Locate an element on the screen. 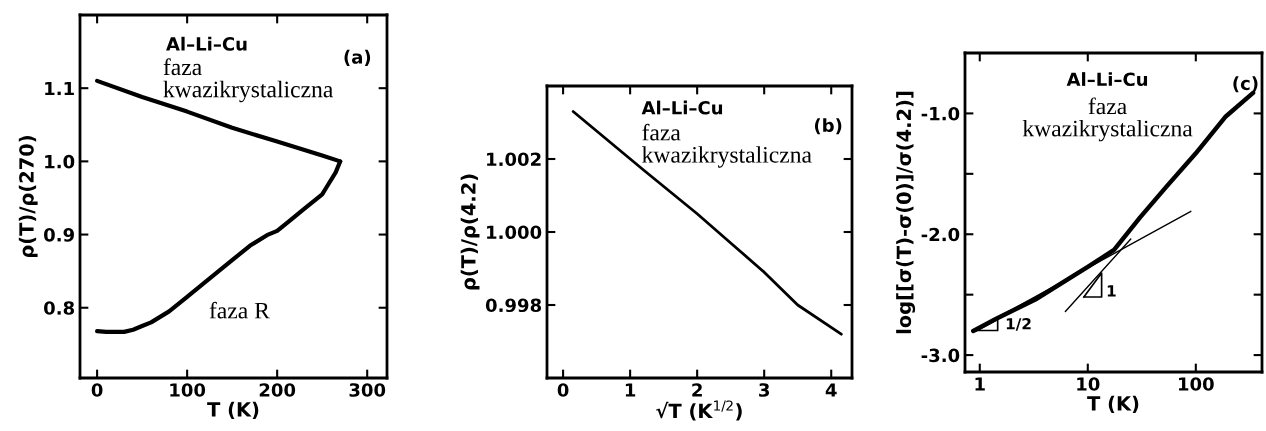  y-tick-label: 1.000 is located at coordinates (514, 232).